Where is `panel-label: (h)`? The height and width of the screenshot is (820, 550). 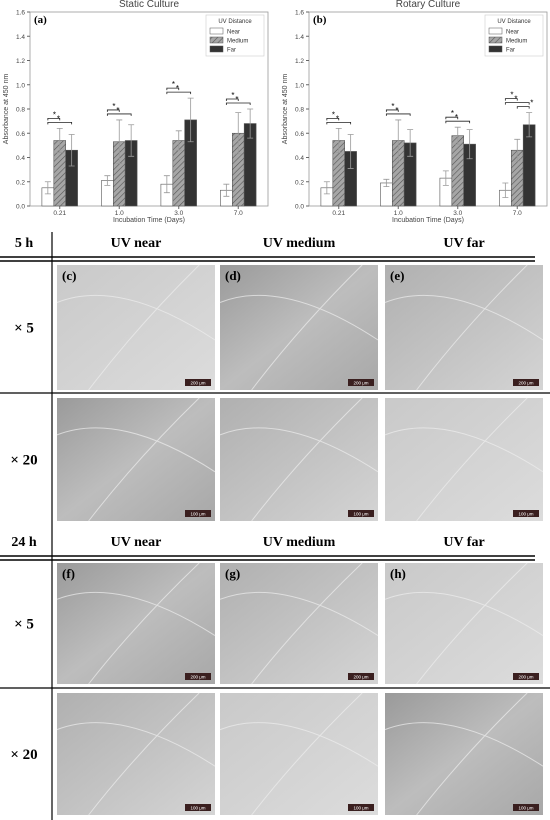 panel-label: (h) is located at coordinates (398, 573).